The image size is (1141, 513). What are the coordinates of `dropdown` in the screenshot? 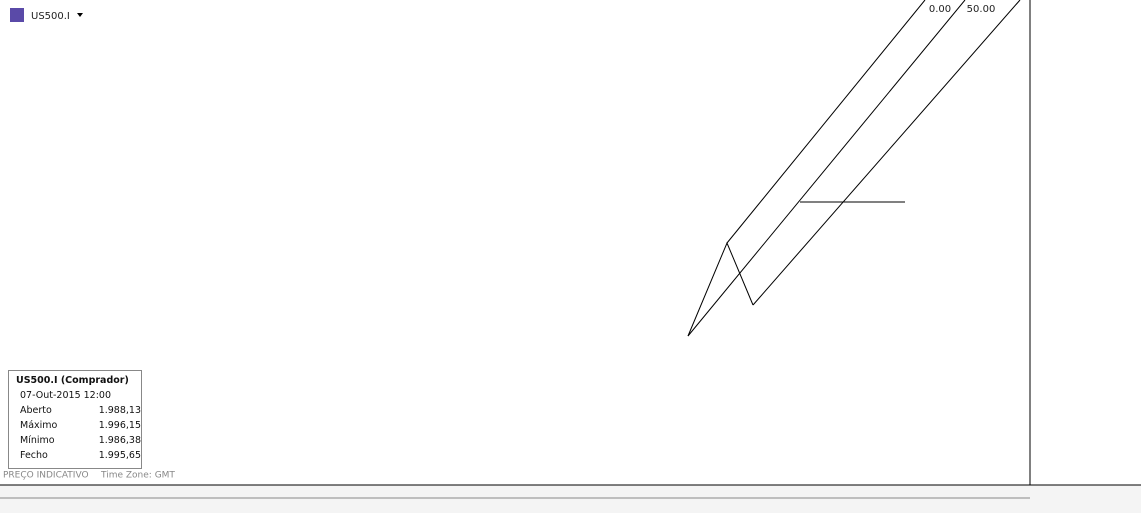 It's located at (80, 15).